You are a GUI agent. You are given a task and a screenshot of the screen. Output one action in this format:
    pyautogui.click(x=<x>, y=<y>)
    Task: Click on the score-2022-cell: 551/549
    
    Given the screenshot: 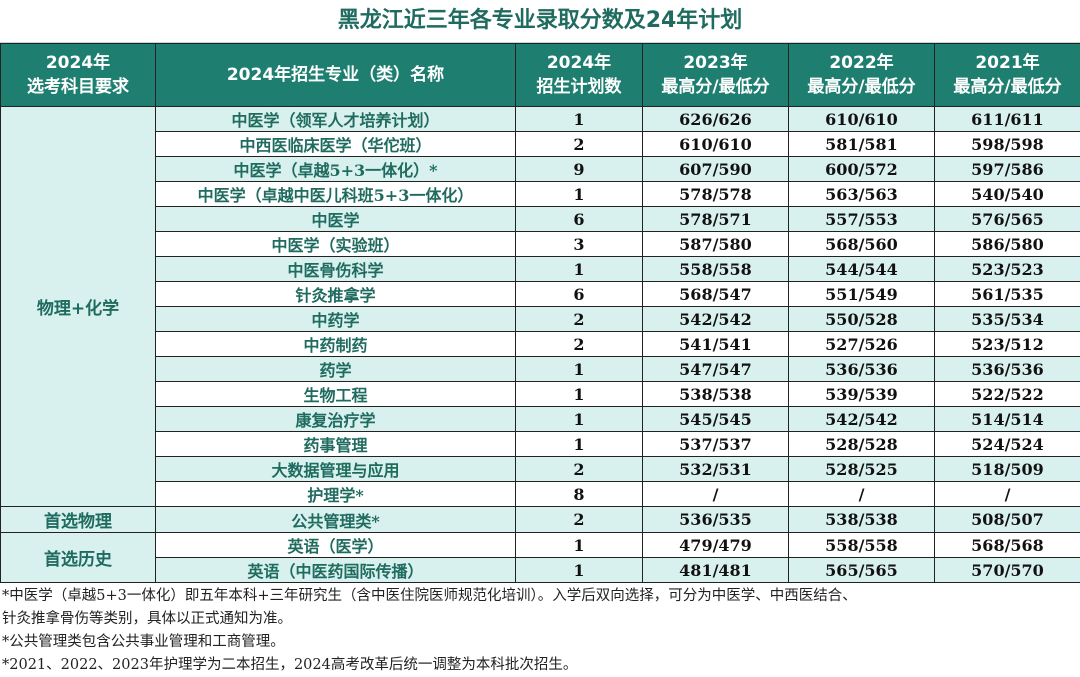 What is the action you would take?
    pyautogui.click(x=862, y=294)
    